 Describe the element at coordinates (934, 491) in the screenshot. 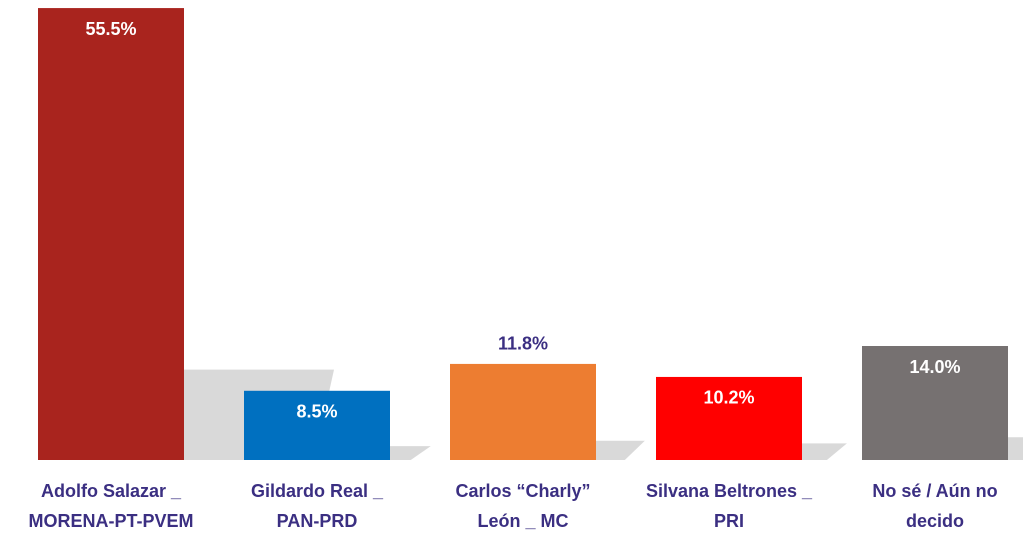

I see `x-tick-label: No sé / Aún no` at that location.